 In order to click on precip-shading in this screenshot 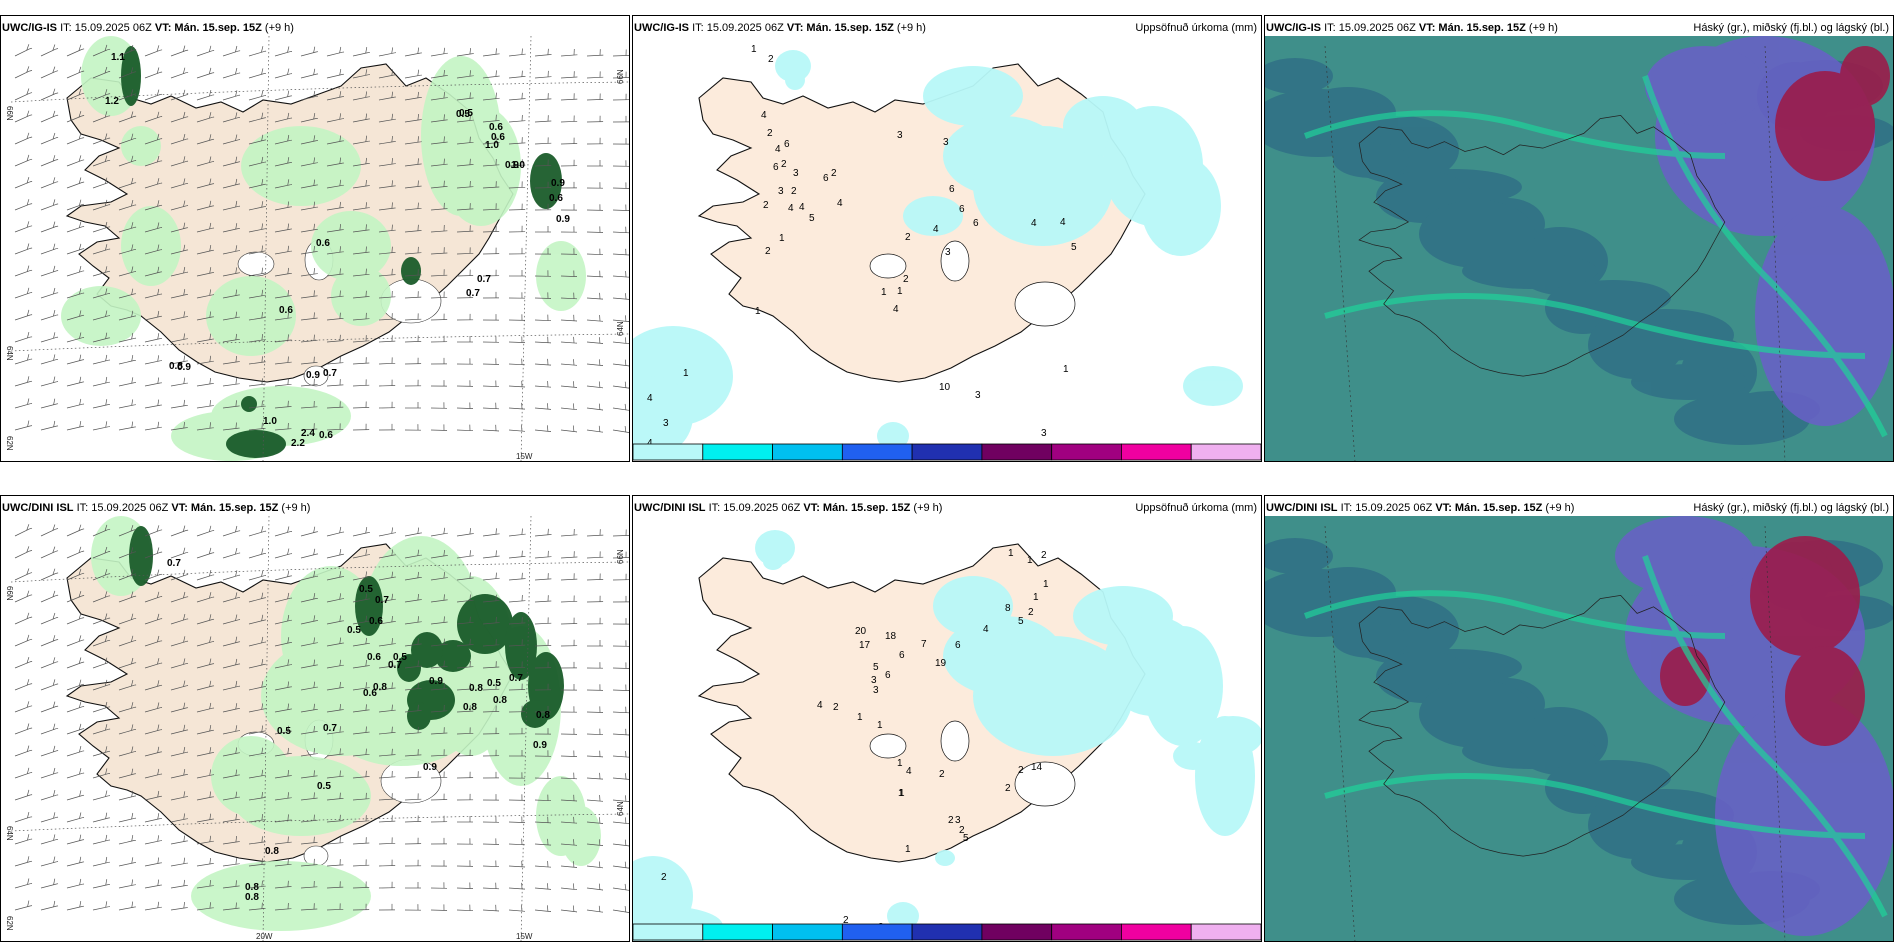, I will do `click(947, 735)`.